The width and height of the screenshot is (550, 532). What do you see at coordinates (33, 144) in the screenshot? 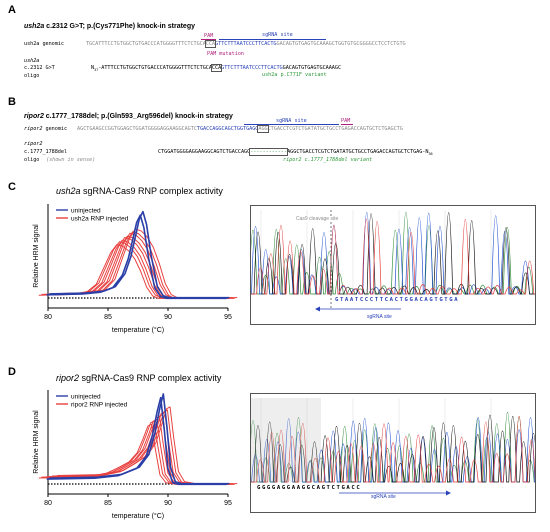
I see `b-oligo-label-1: ripor2` at bounding box center [33, 144].